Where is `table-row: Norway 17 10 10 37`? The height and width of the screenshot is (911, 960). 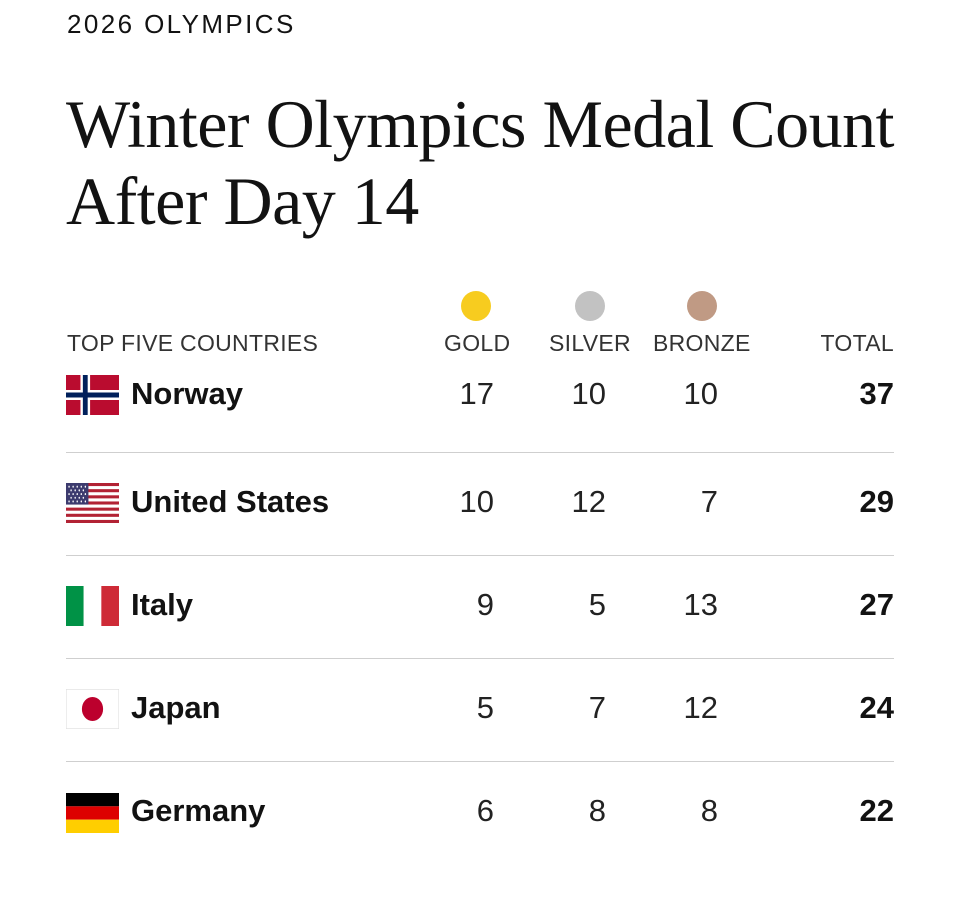
table-row: Norway 17 10 10 37 is located at coordinates (480, 409).